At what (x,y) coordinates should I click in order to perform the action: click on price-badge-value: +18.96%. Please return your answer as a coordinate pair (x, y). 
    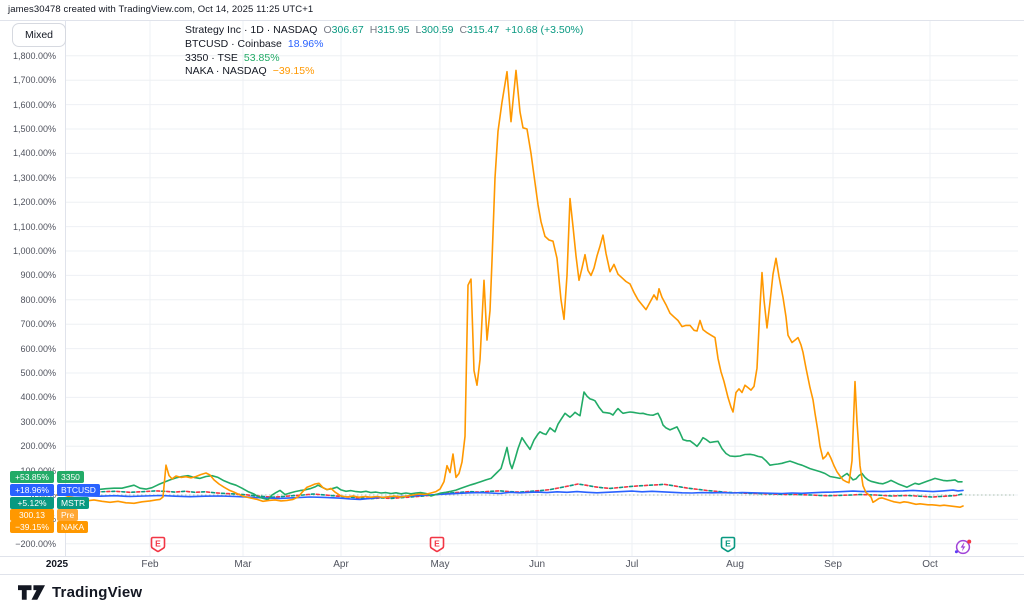
    Looking at the image, I should click on (32, 490).